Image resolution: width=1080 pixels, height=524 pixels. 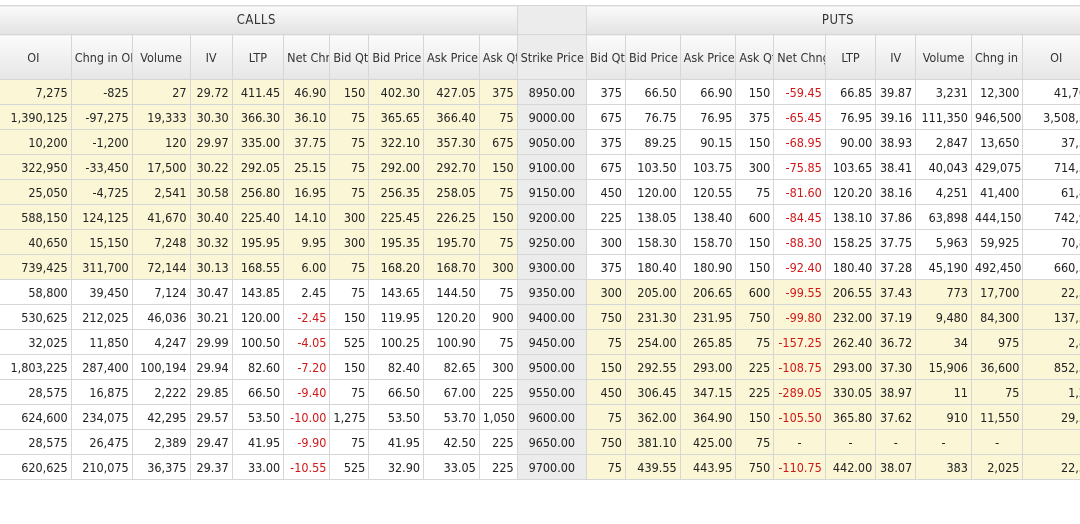 What do you see at coordinates (1051, 317) in the screenshot?
I see `cell-p-oi: 137,5` at bounding box center [1051, 317].